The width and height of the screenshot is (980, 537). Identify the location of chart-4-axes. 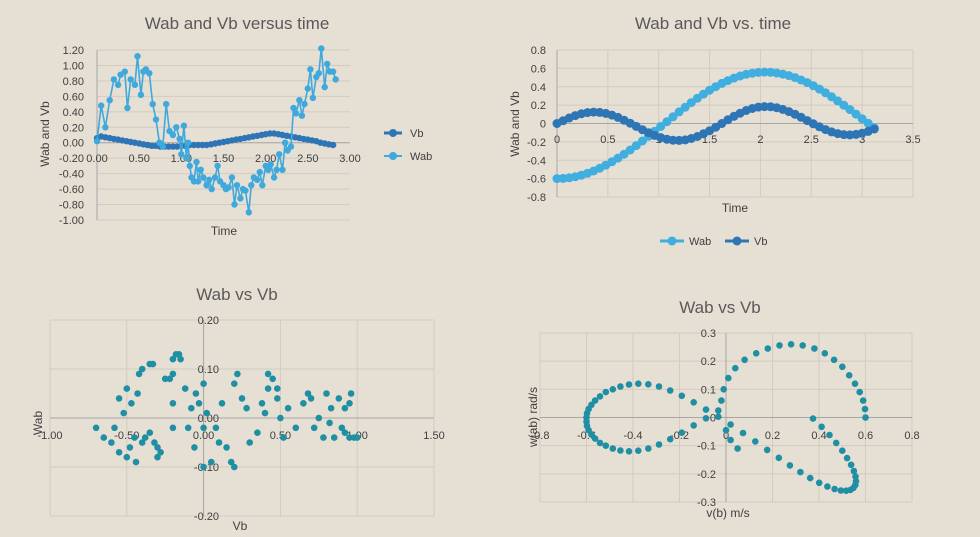
(726, 417).